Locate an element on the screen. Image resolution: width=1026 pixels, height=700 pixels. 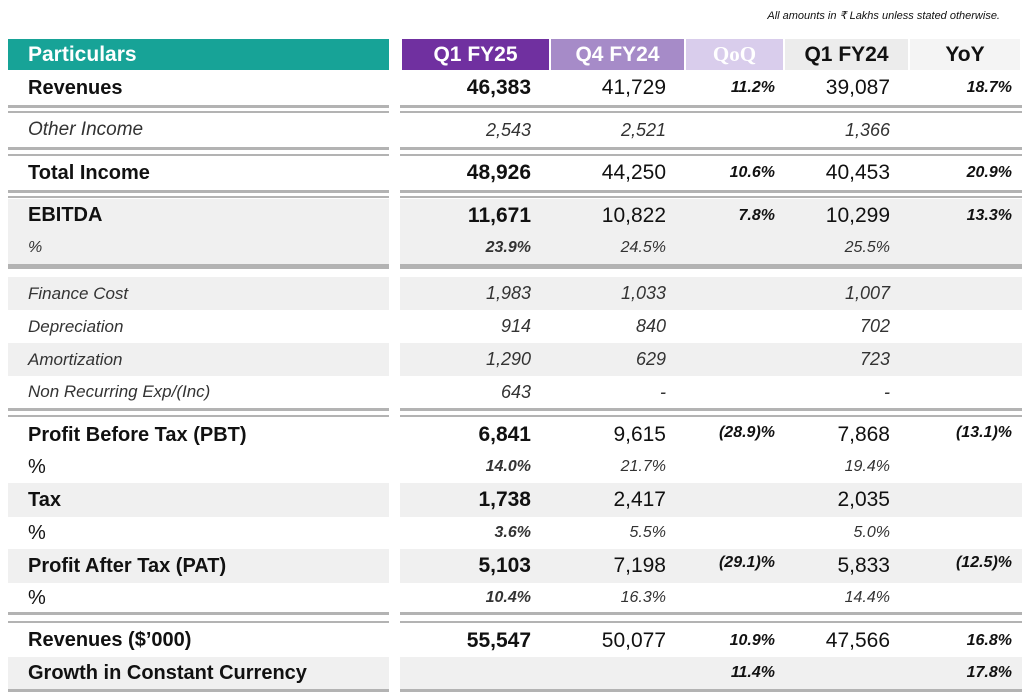
cell-q4fy24: 10,822 is located at coordinates (633, 215).